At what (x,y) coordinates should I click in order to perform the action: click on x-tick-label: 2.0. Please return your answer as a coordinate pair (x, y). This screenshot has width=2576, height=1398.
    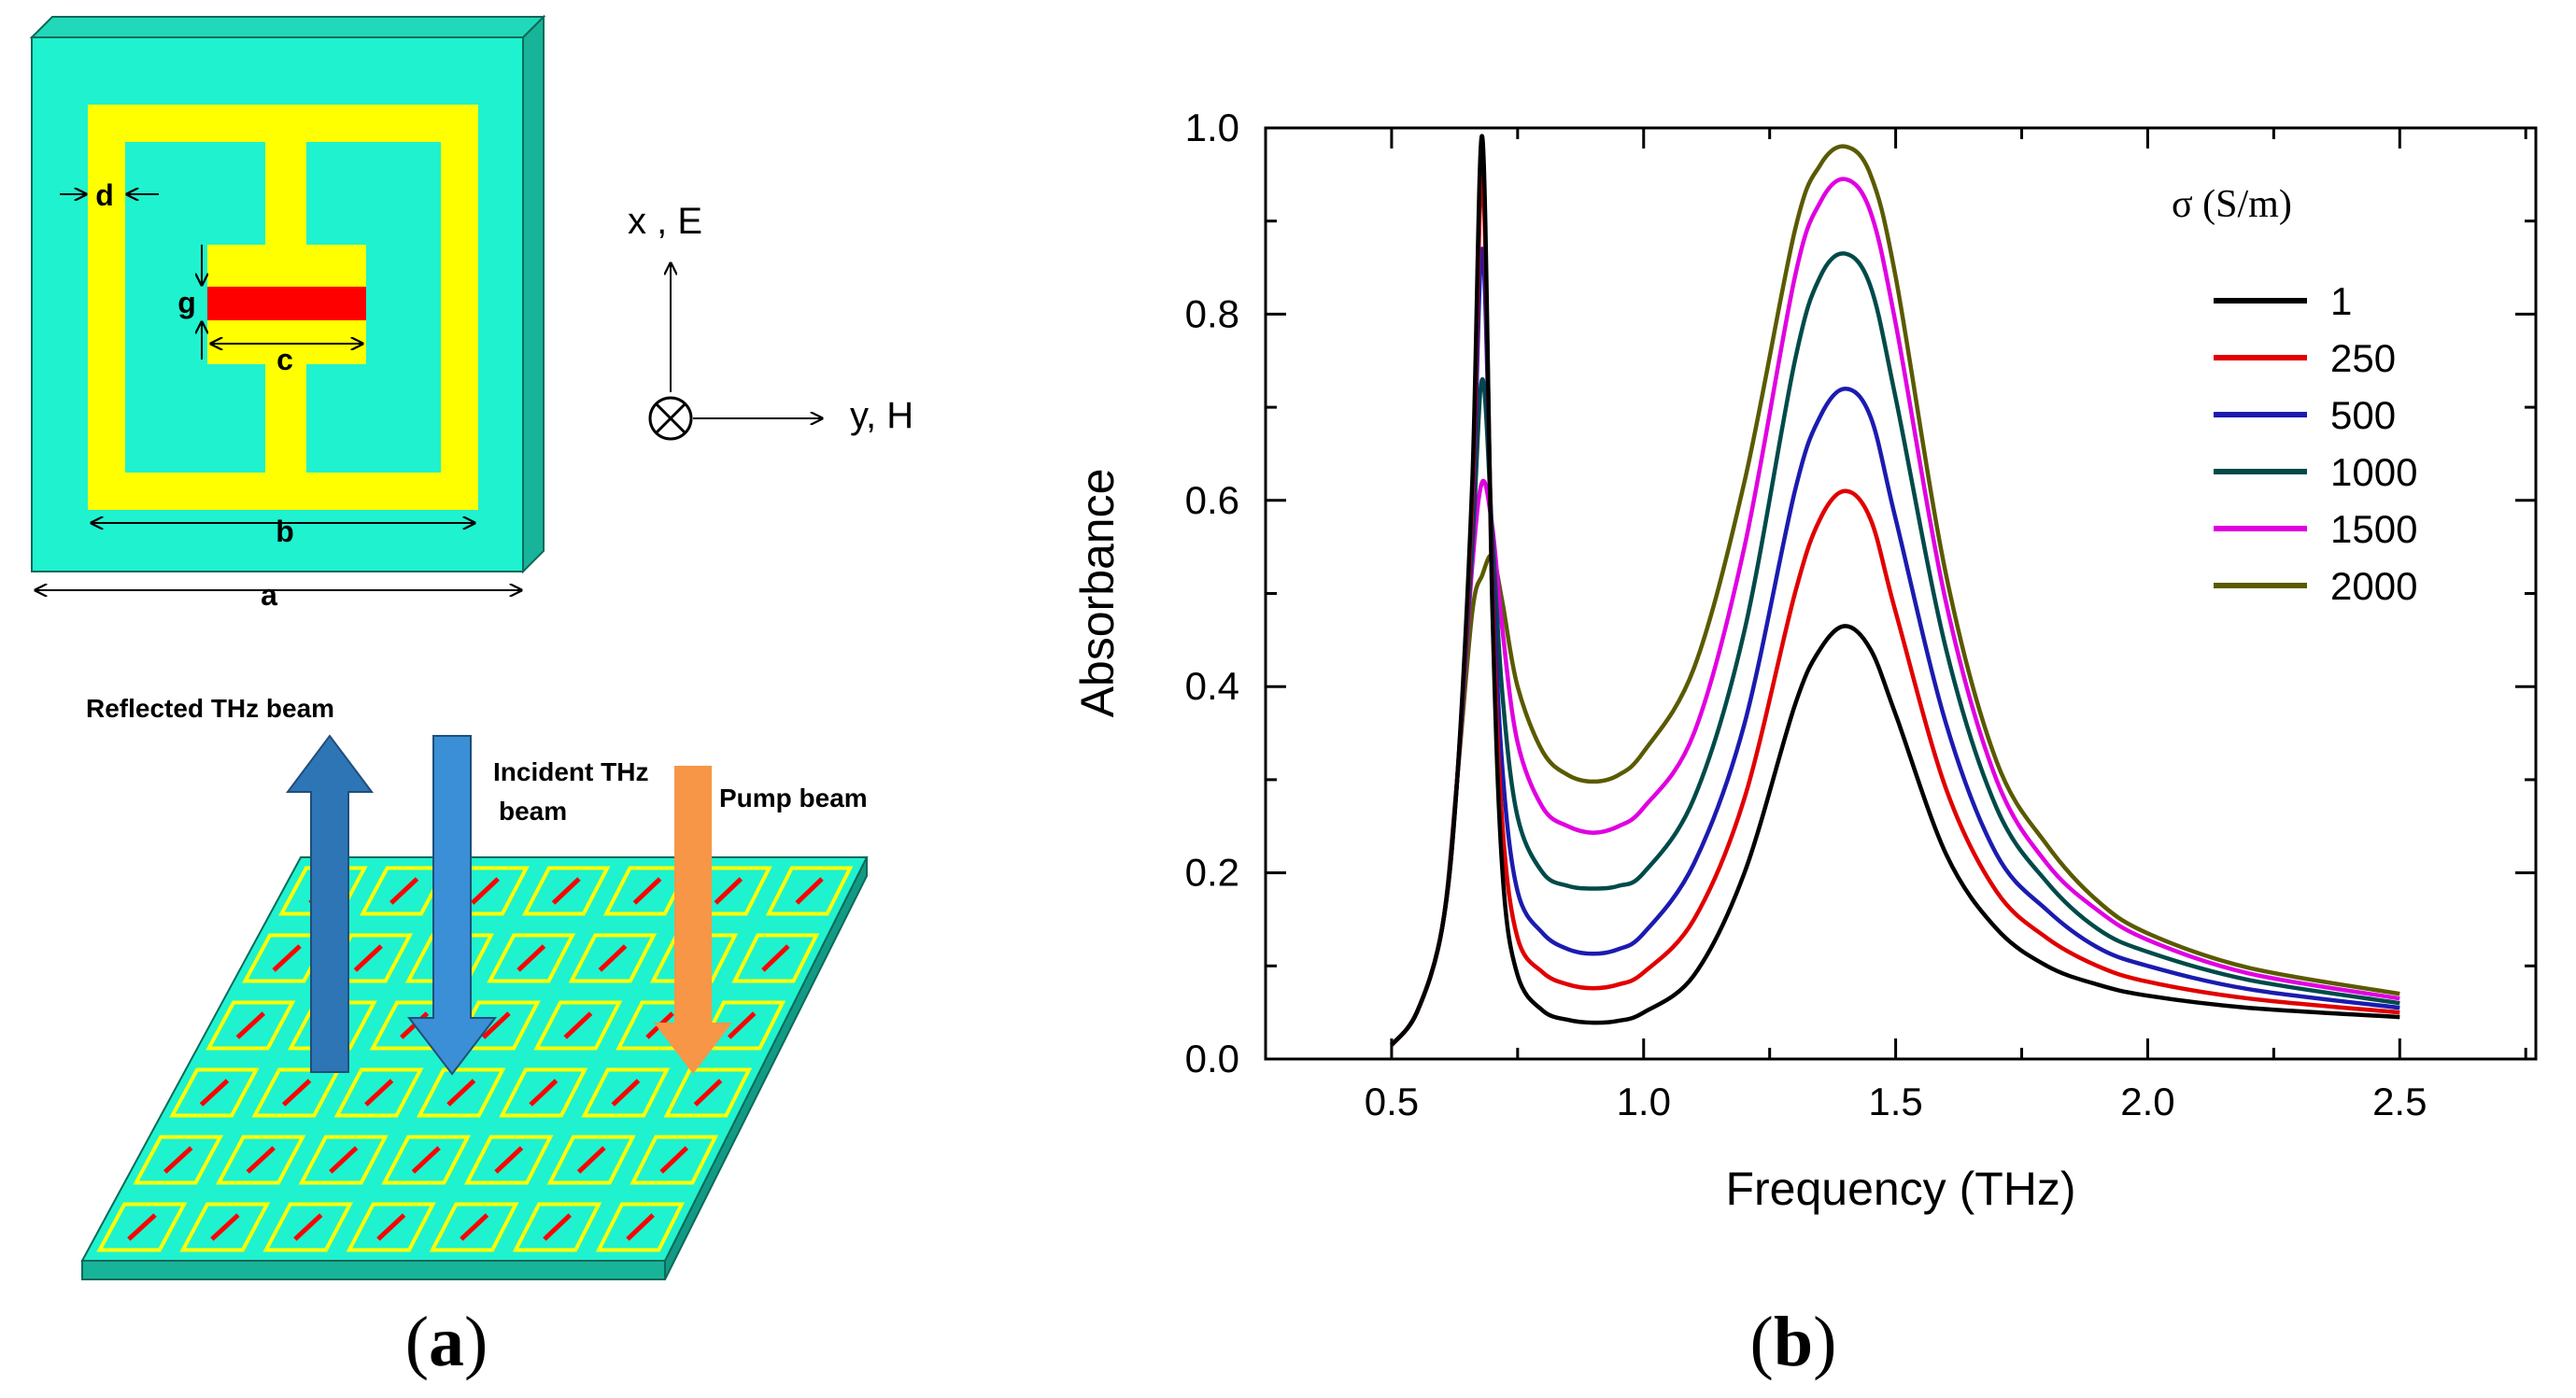
    Looking at the image, I should click on (2147, 1101).